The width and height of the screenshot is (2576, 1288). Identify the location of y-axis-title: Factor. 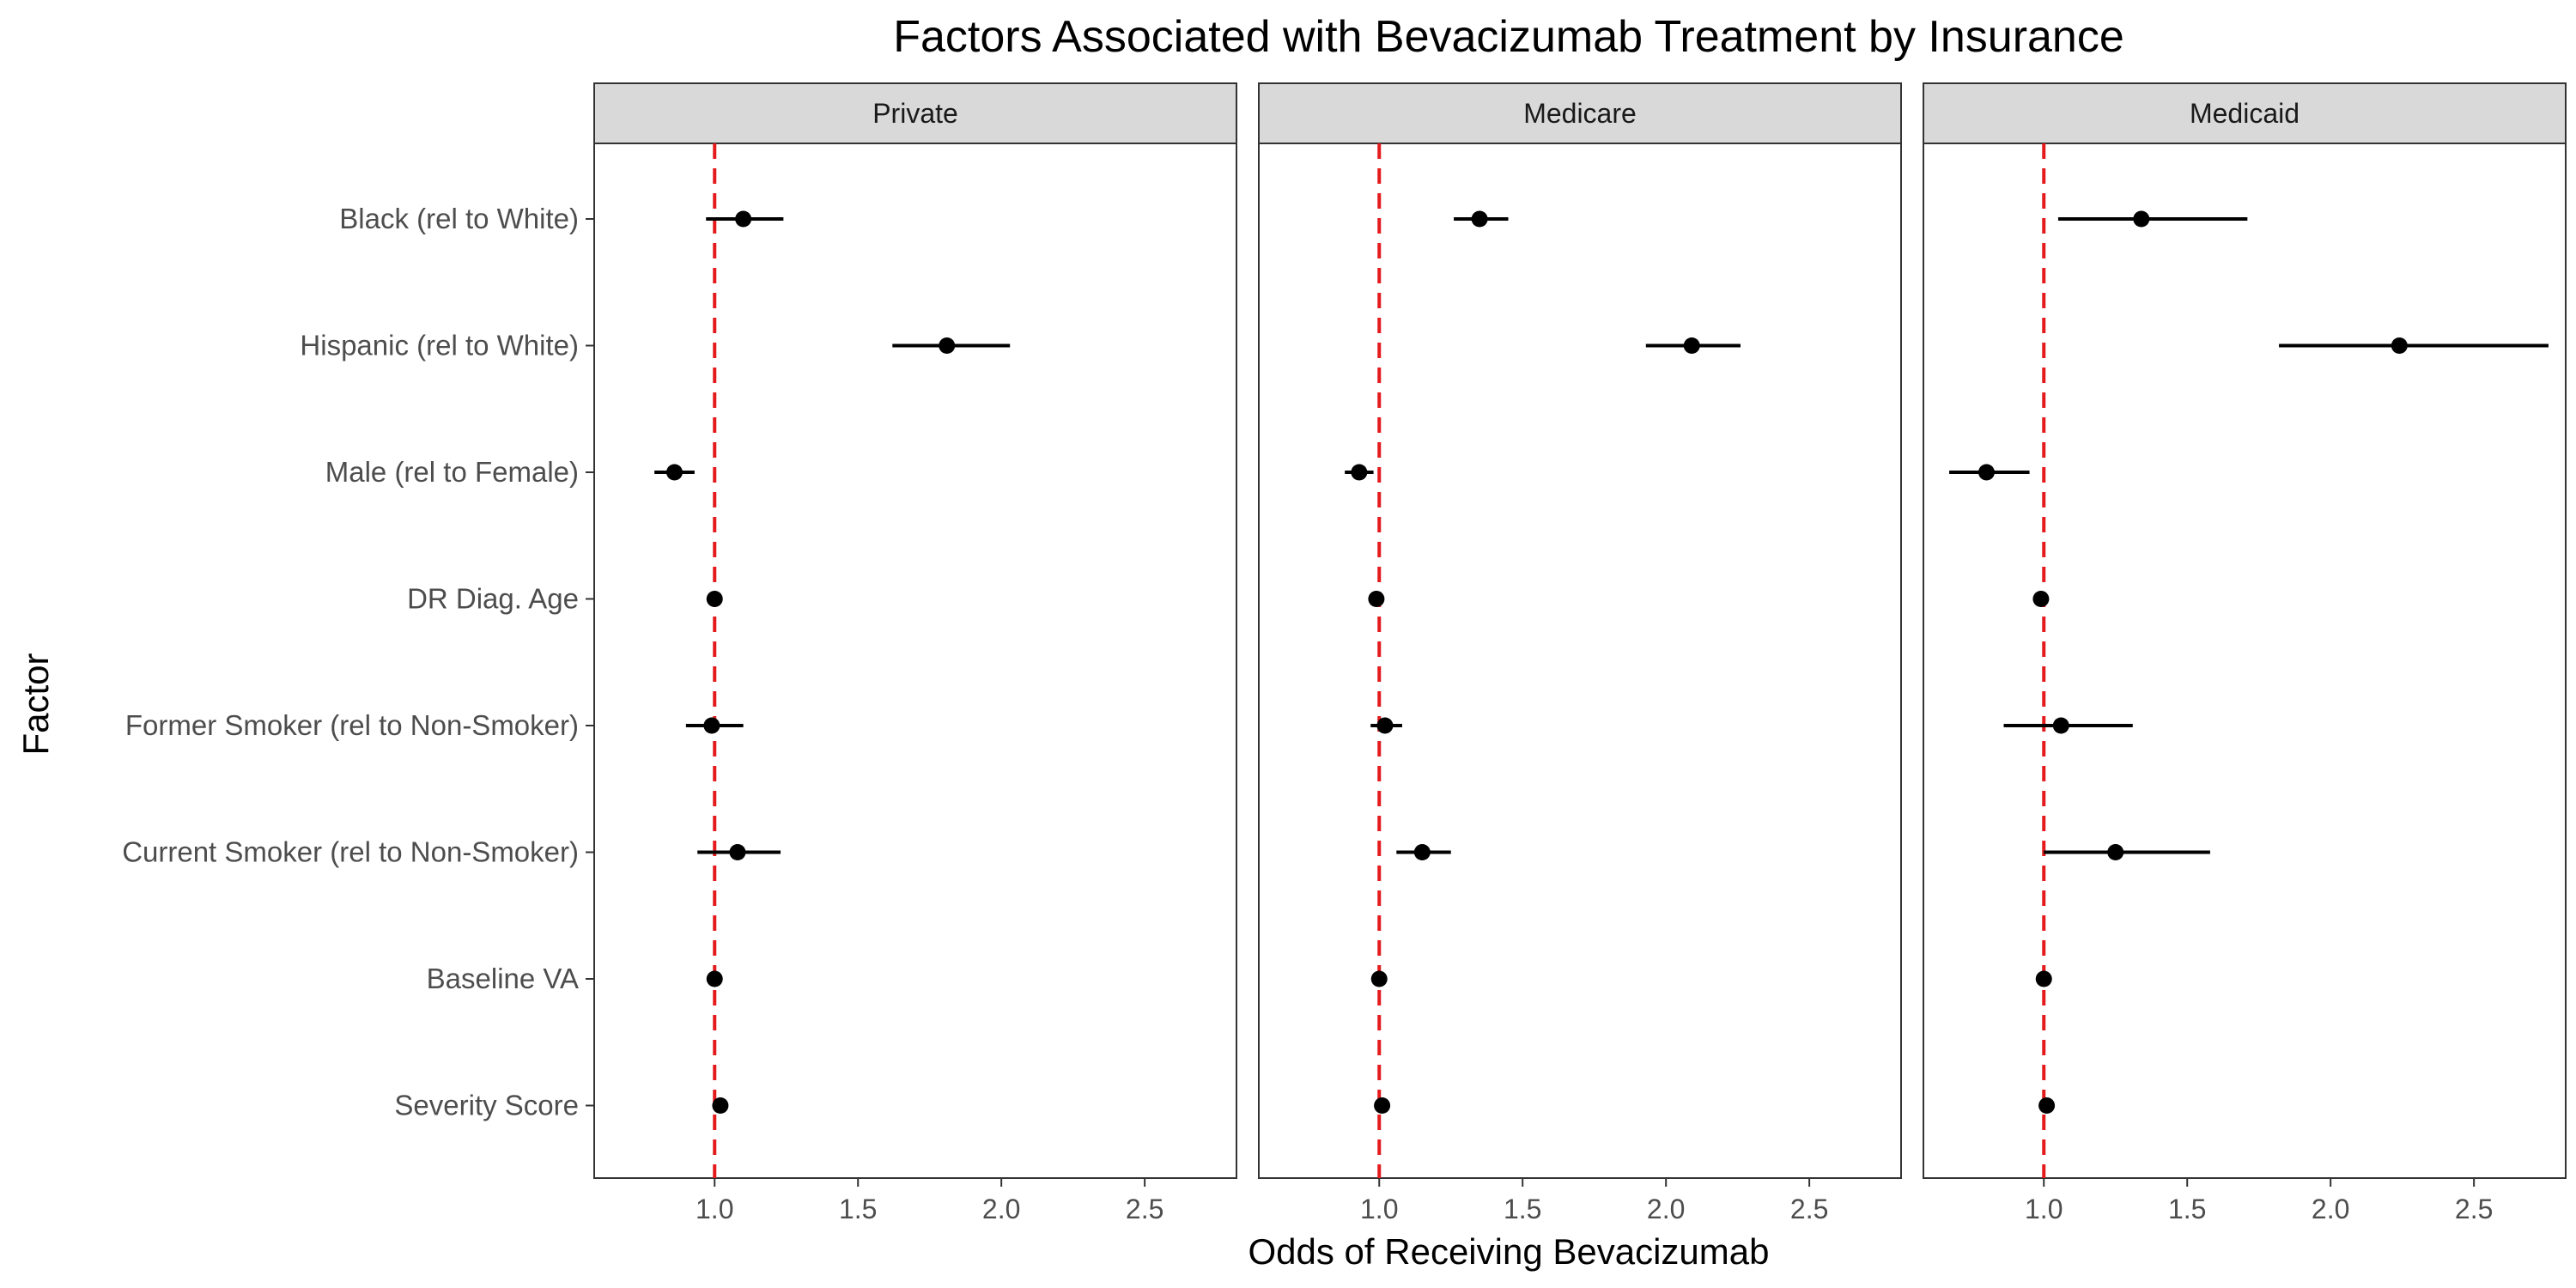
(36, 704).